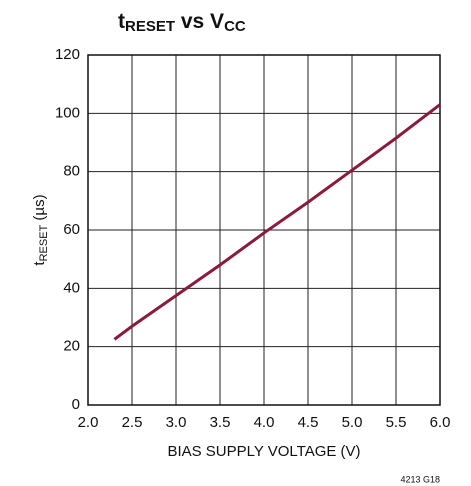 This screenshot has width=471, height=486. Describe the element at coordinates (220, 422) in the screenshot. I see `x-tick-label: 3.5` at that location.